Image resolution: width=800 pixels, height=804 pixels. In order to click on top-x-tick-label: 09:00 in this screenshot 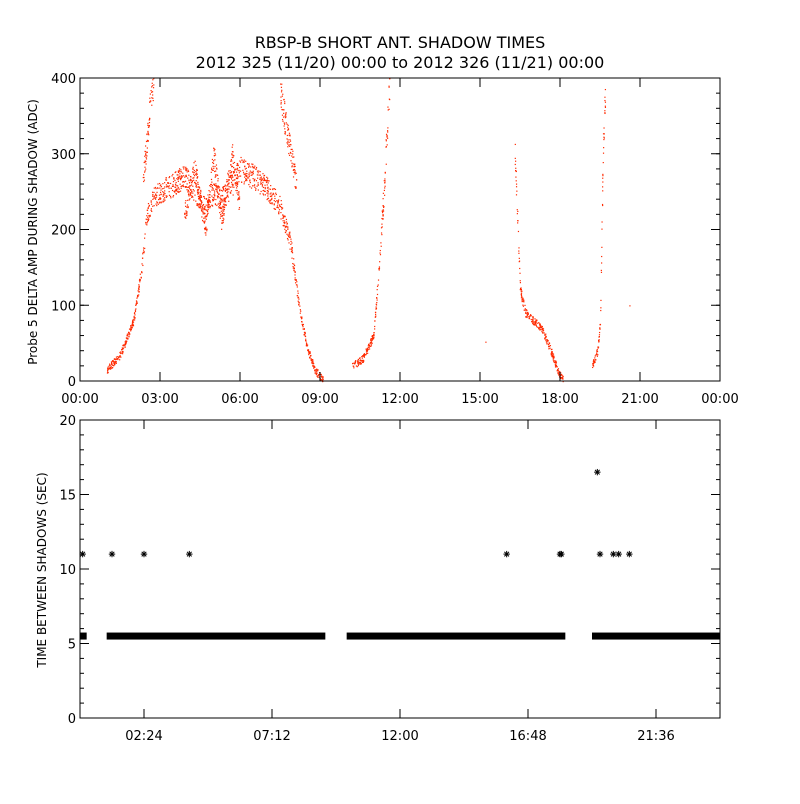, I will do `click(319, 399)`.